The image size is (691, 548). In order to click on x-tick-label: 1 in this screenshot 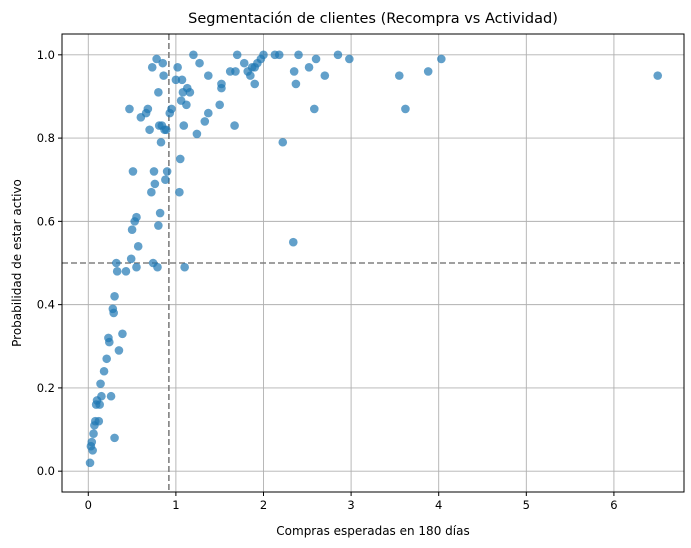, I will do `click(175, 505)`.